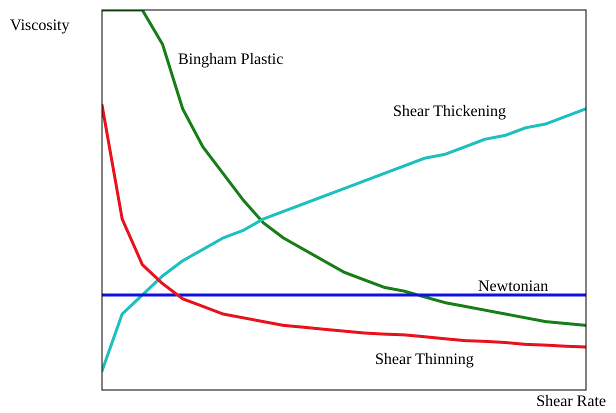 This screenshot has height=413, width=616. I want to click on series-label: Shear Thinning, so click(424, 359).